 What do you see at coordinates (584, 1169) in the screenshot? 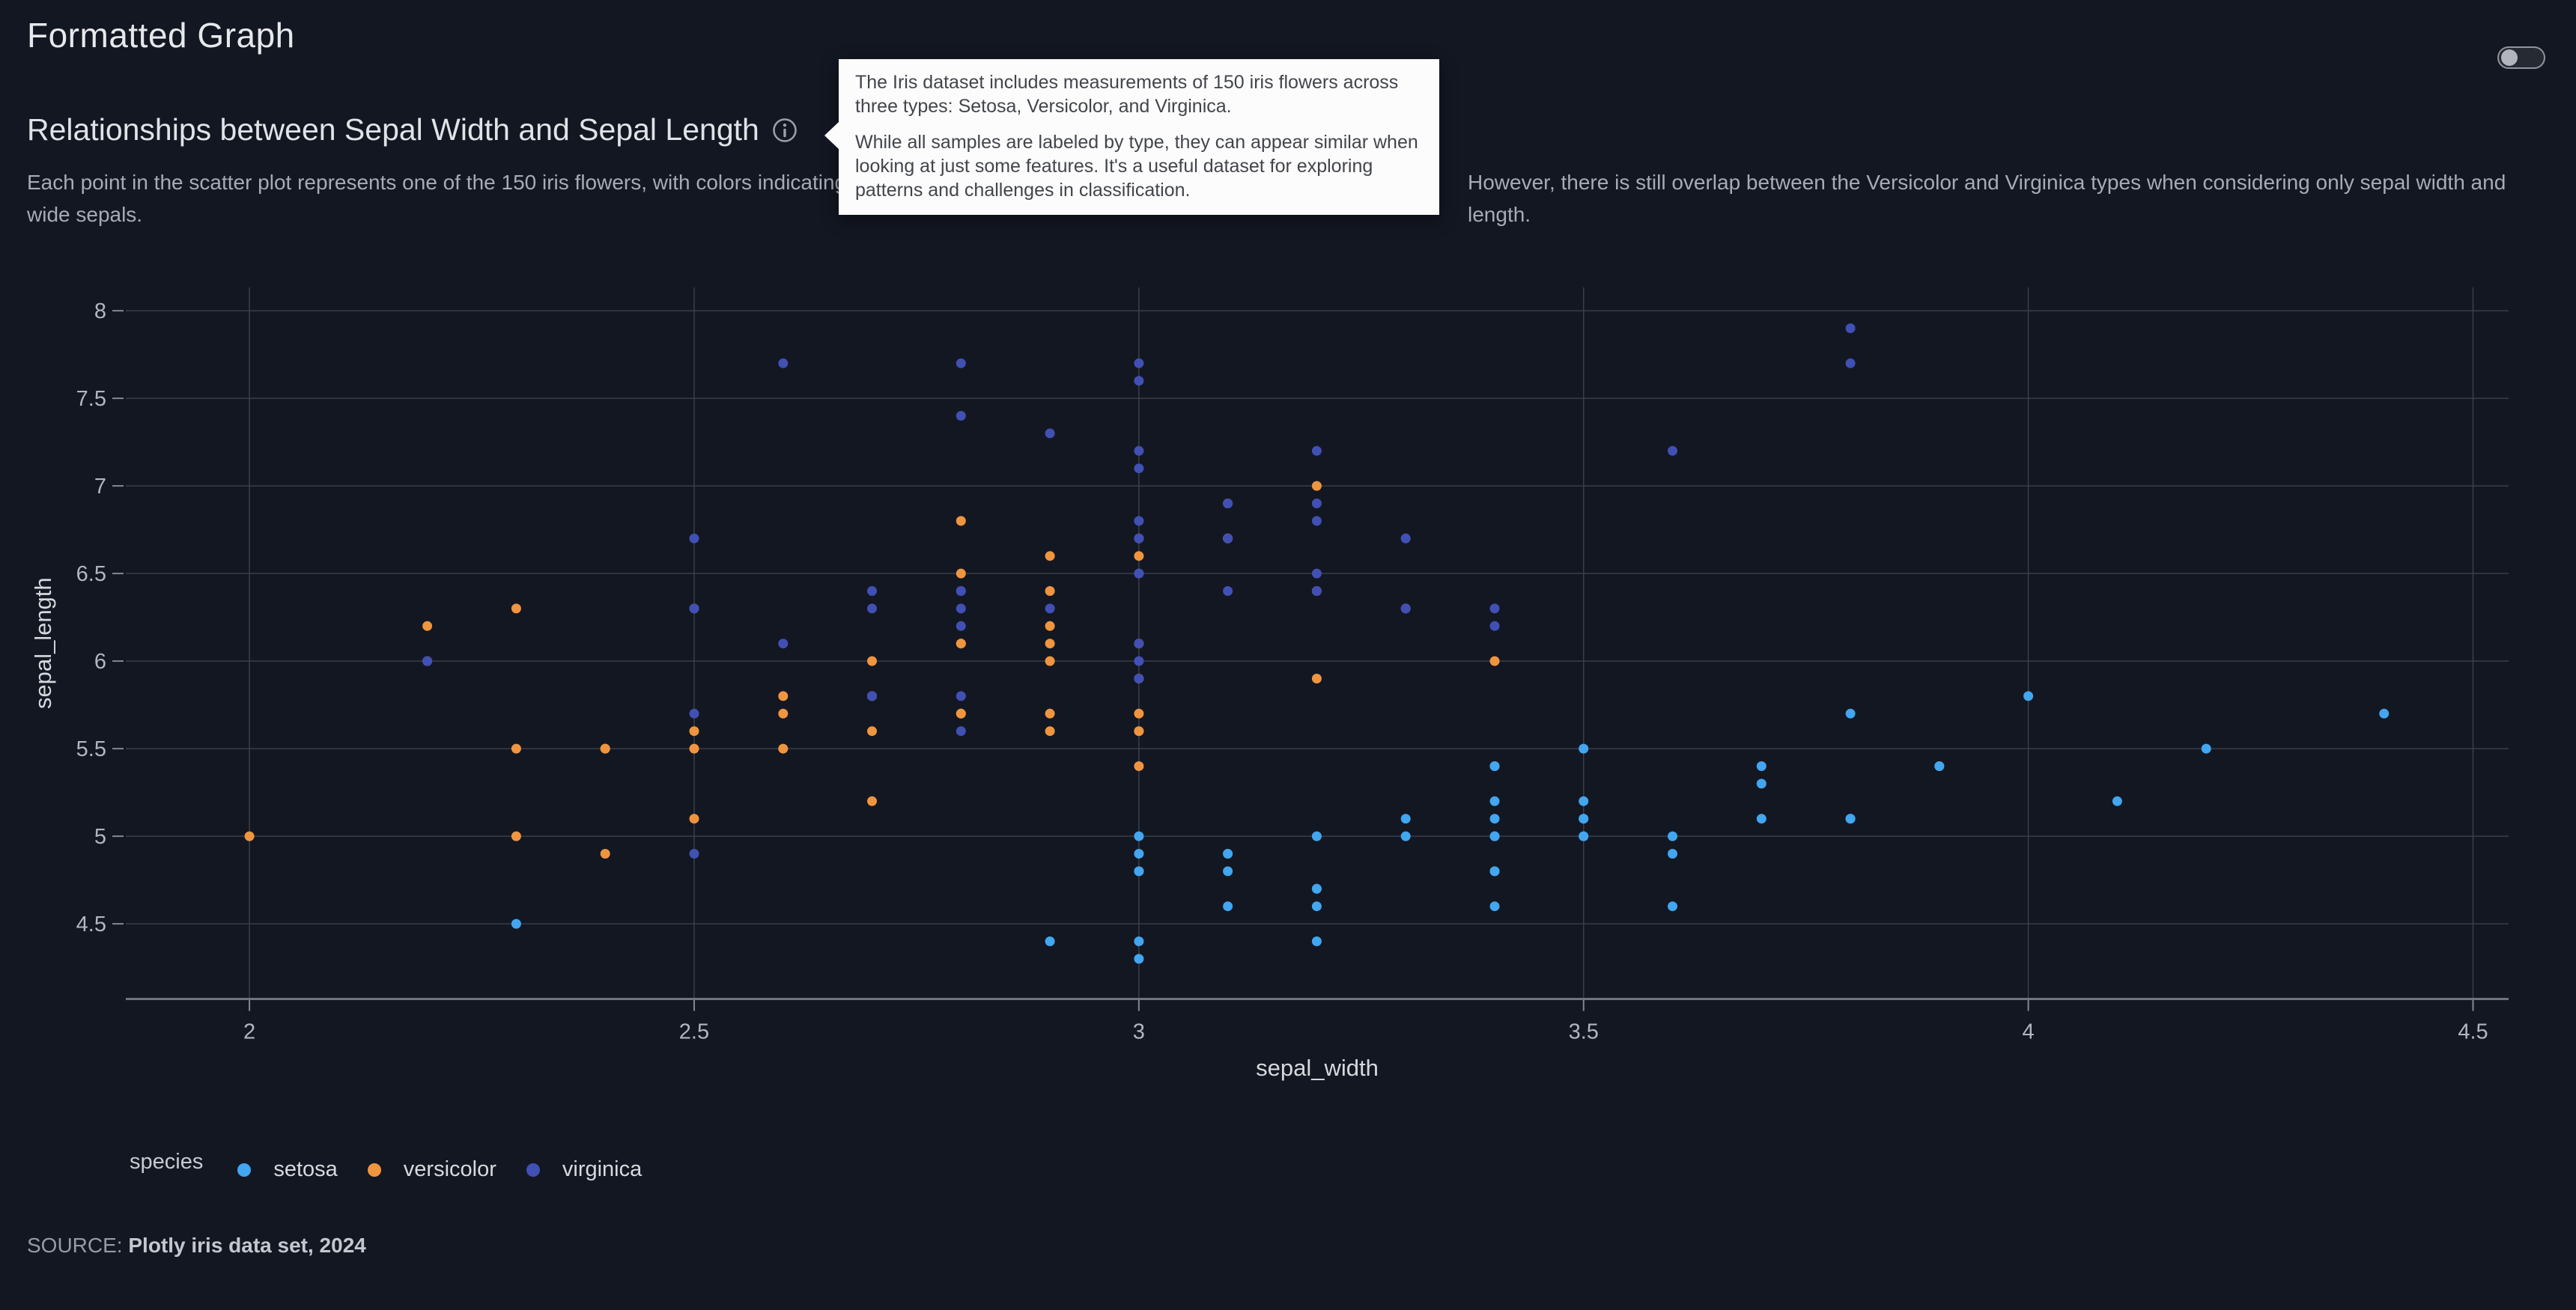
I see `legend-item-virginica: virginica` at bounding box center [584, 1169].